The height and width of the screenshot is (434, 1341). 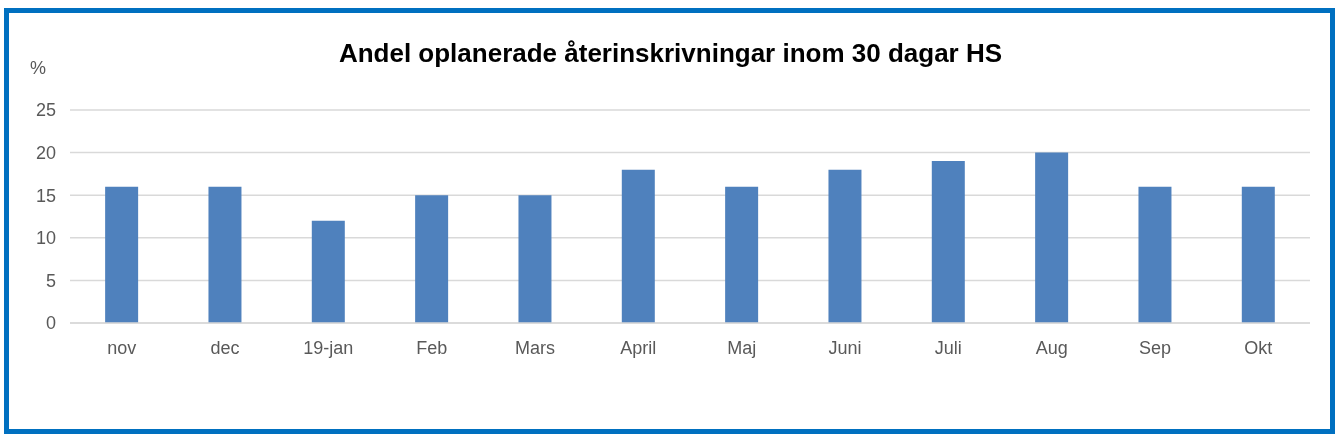 What do you see at coordinates (45, 195) in the screenshot?
I see `y-tick-label: 15` at bounding box center [45, 195].